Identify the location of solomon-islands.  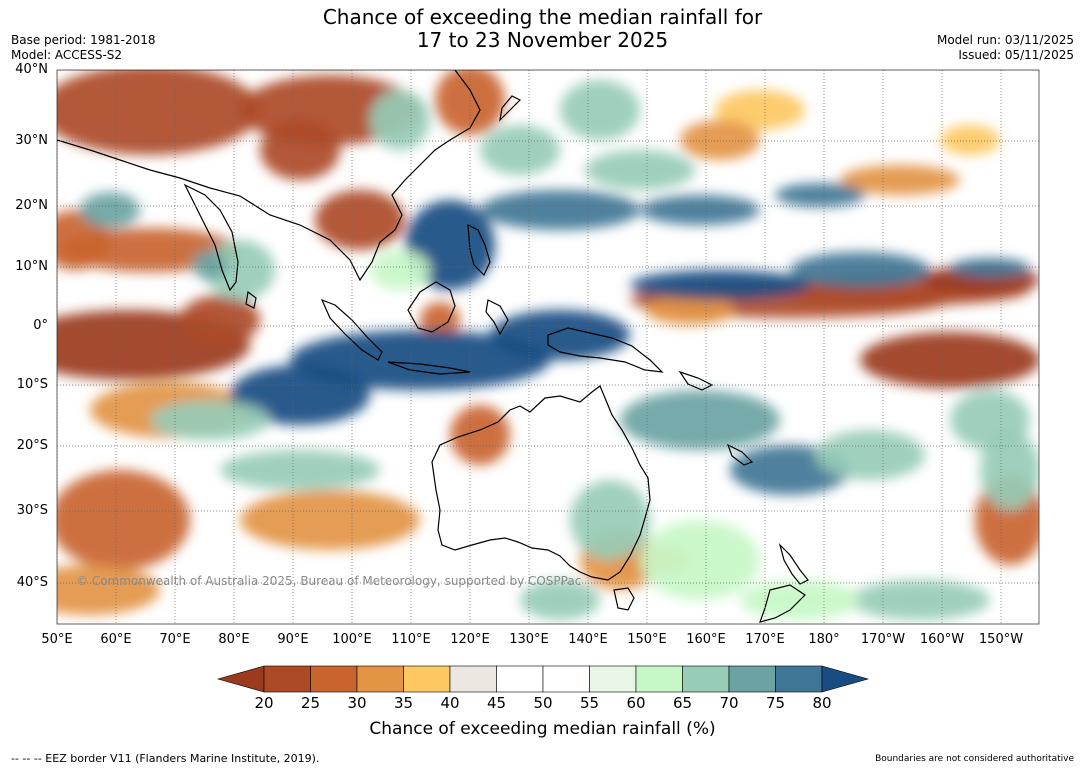
(696, 380).